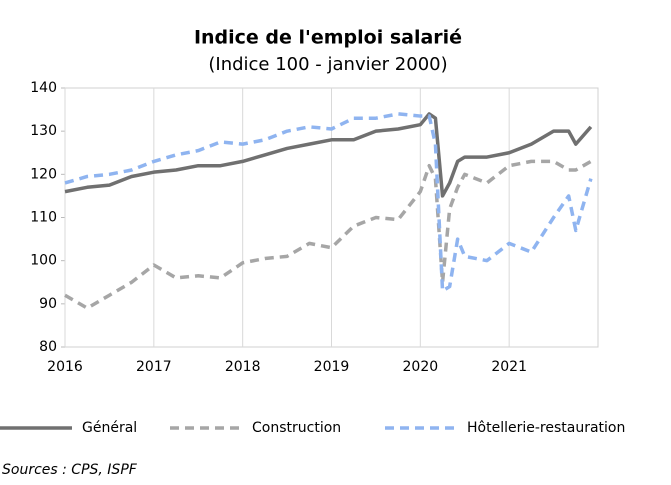 The image size is (671, 485). Describe the element at coordinates (421, 367) in the screenshot. I see `x-tick-label: 2020` at that location.